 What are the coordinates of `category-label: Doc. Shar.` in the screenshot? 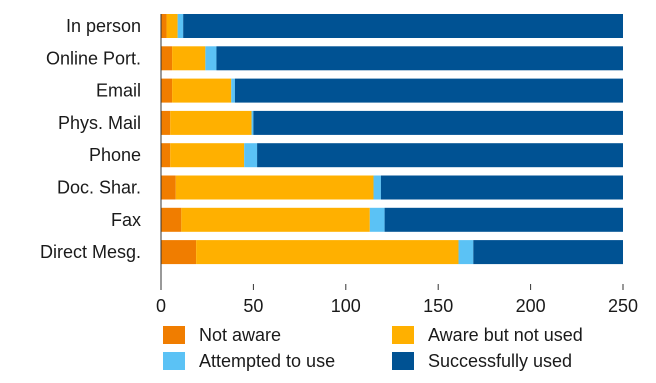 It's located at (99, 188).